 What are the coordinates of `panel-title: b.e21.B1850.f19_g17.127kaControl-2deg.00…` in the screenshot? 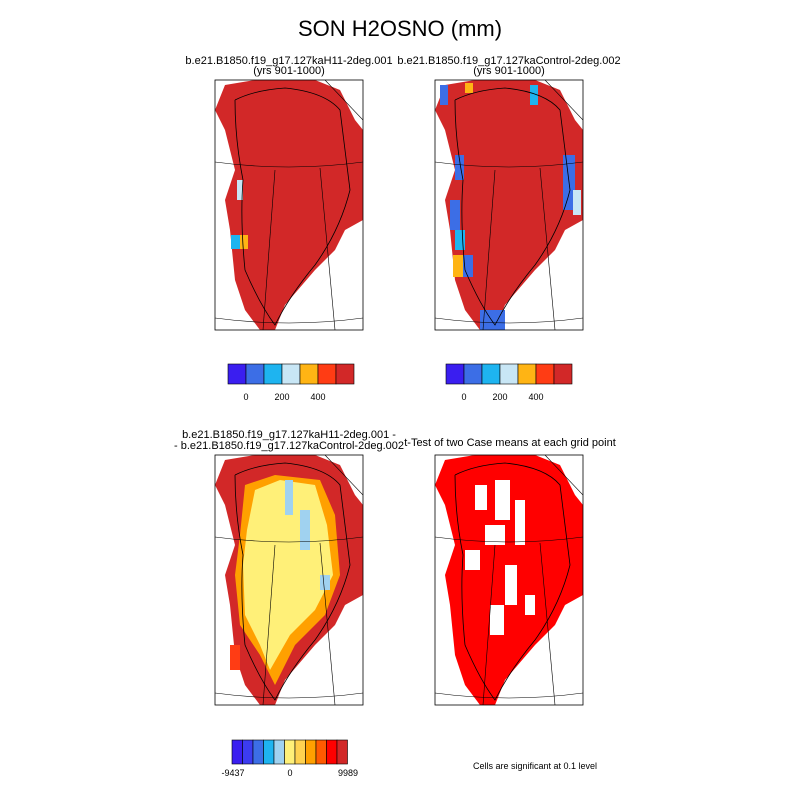 It's located at (508, 61).